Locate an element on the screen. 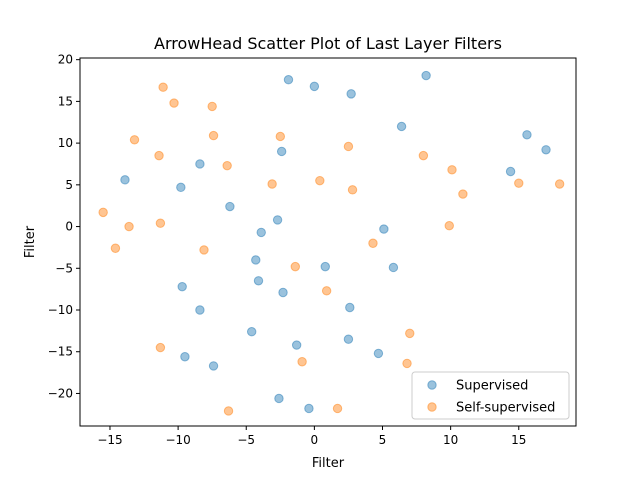 The width and height of the screenshot is (640, 484). y-tick-label-7: 15 is located at coordinates (65, 101).